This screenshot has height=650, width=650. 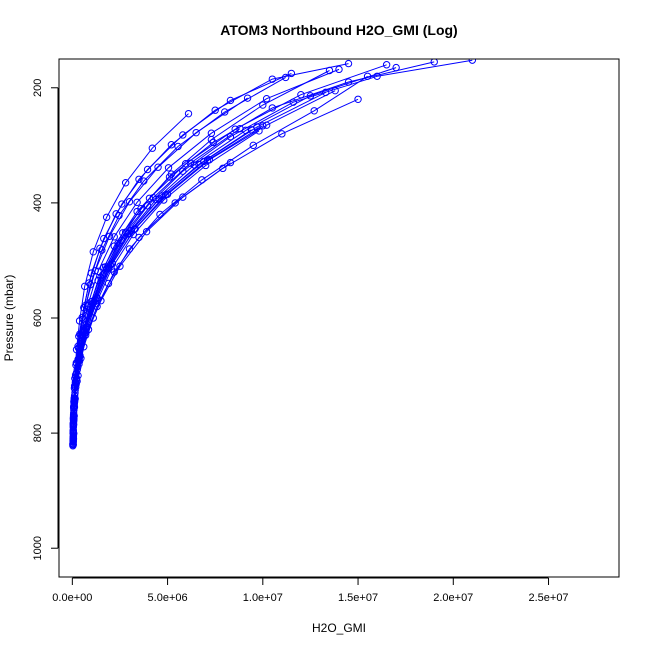 What do you see at coordinates (9, 318) in the screenshot?
I see `y-axis-label: Pressure (mbar)` at bounding box center [9, 318].